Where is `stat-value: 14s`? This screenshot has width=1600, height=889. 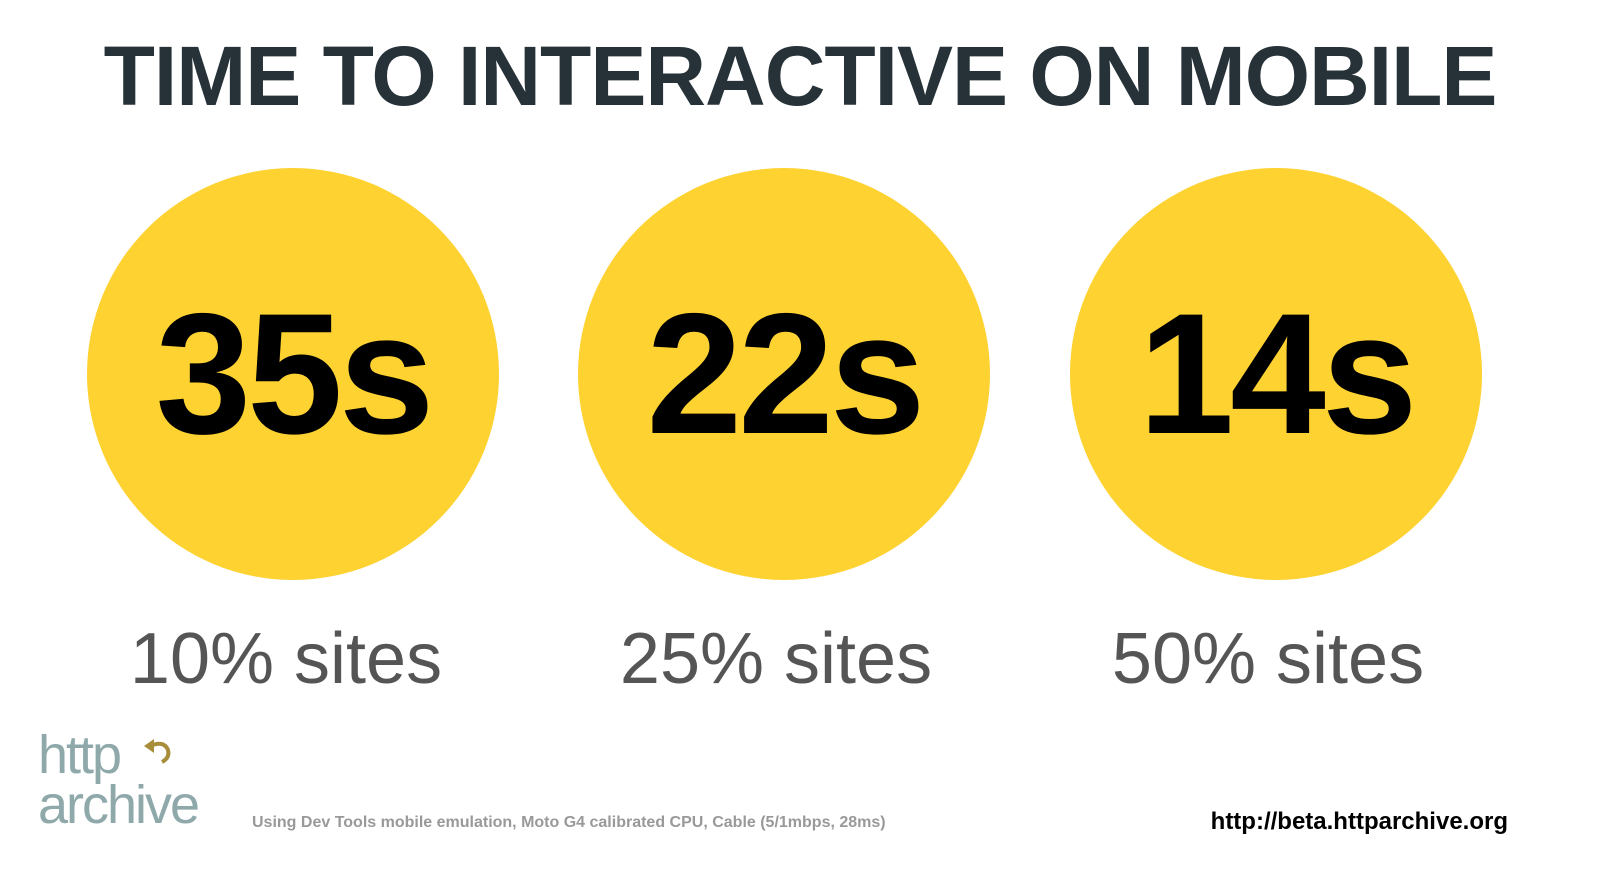 stat-value: 14s is located at coordinates (1278, 374).